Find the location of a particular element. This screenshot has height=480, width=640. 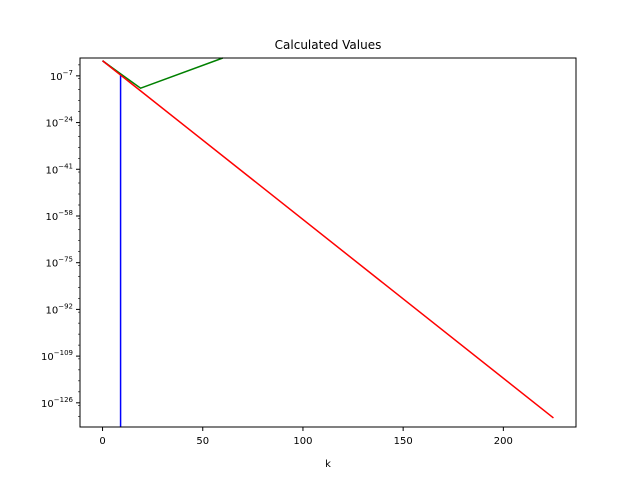

x-axis: 0 50 100 150 200 is located at coordinates (306, 437).